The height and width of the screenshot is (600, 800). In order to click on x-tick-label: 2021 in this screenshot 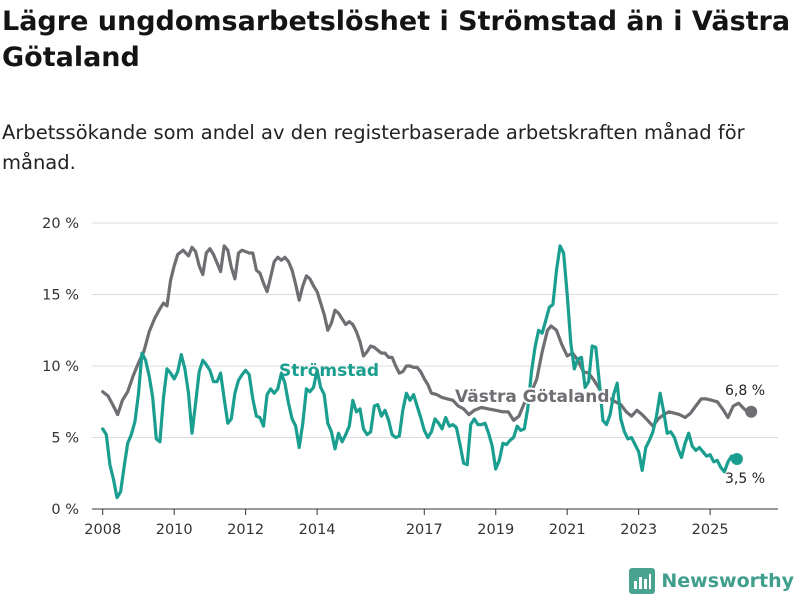, I will do `click(567, 530)`.